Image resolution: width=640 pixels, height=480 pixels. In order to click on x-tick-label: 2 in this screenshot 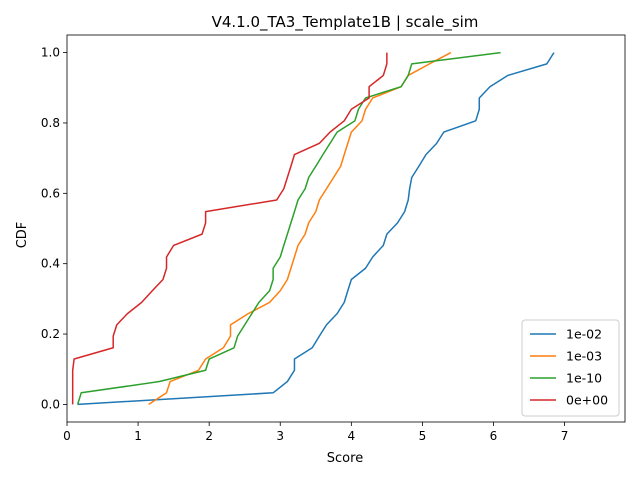, I will do `click(209, 436)`.